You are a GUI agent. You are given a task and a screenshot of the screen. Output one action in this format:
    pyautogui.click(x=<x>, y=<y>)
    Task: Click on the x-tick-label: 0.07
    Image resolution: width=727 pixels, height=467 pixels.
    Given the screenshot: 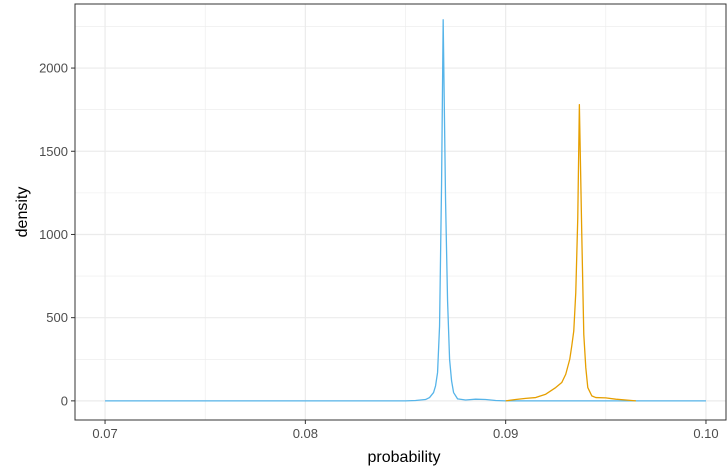 What is the action you would take?
    pyautogui.click(x=104, y=433)
    